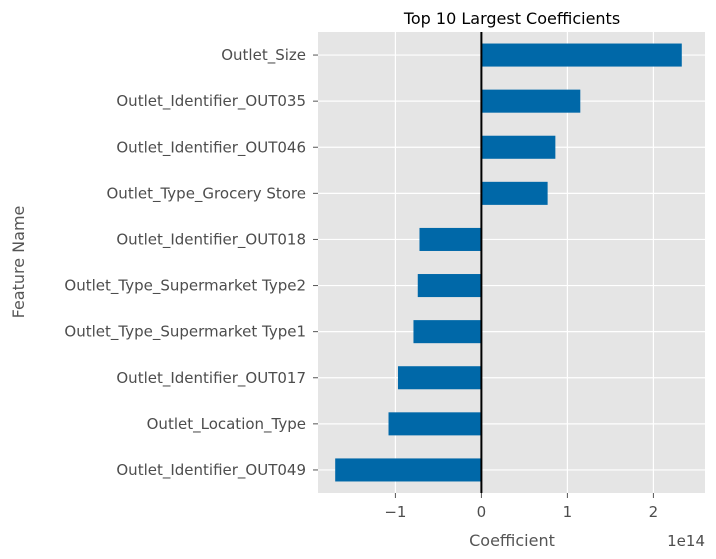 Image resolution: width=716 pixels, height=559 pixels. Describe the element at coordinates (185, 286) in the screenshot. I see `y-tick-label: Outlet_Type_Supermarket Type2` at that location.